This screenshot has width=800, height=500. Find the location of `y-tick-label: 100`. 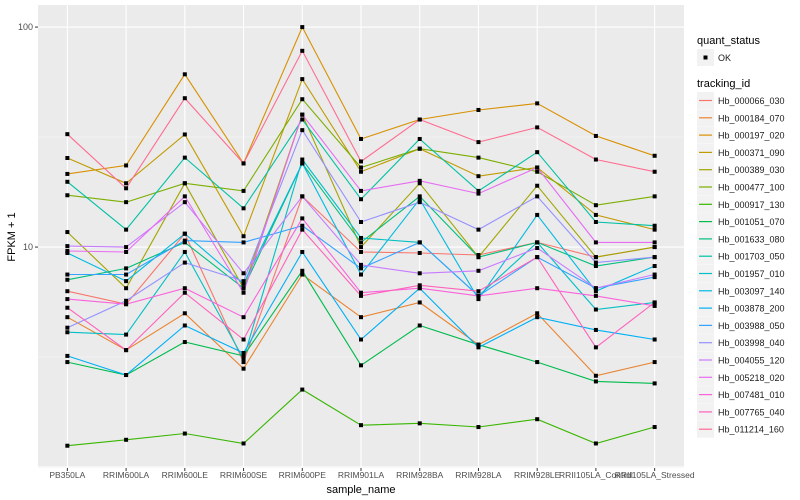

y-tick-label: 100 is located at coordinates (25, 27).